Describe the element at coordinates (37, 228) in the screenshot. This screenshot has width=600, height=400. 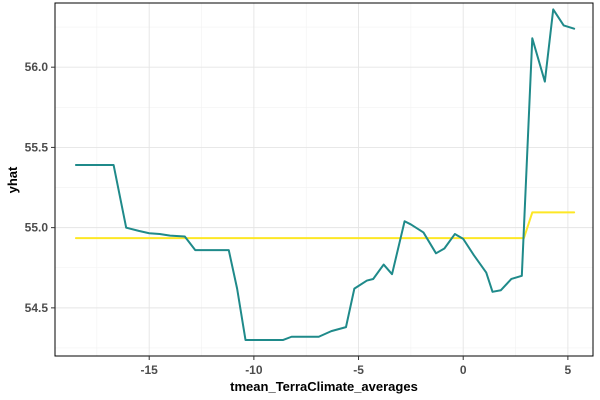
I see `y-tick-label: 55.0` at that location.